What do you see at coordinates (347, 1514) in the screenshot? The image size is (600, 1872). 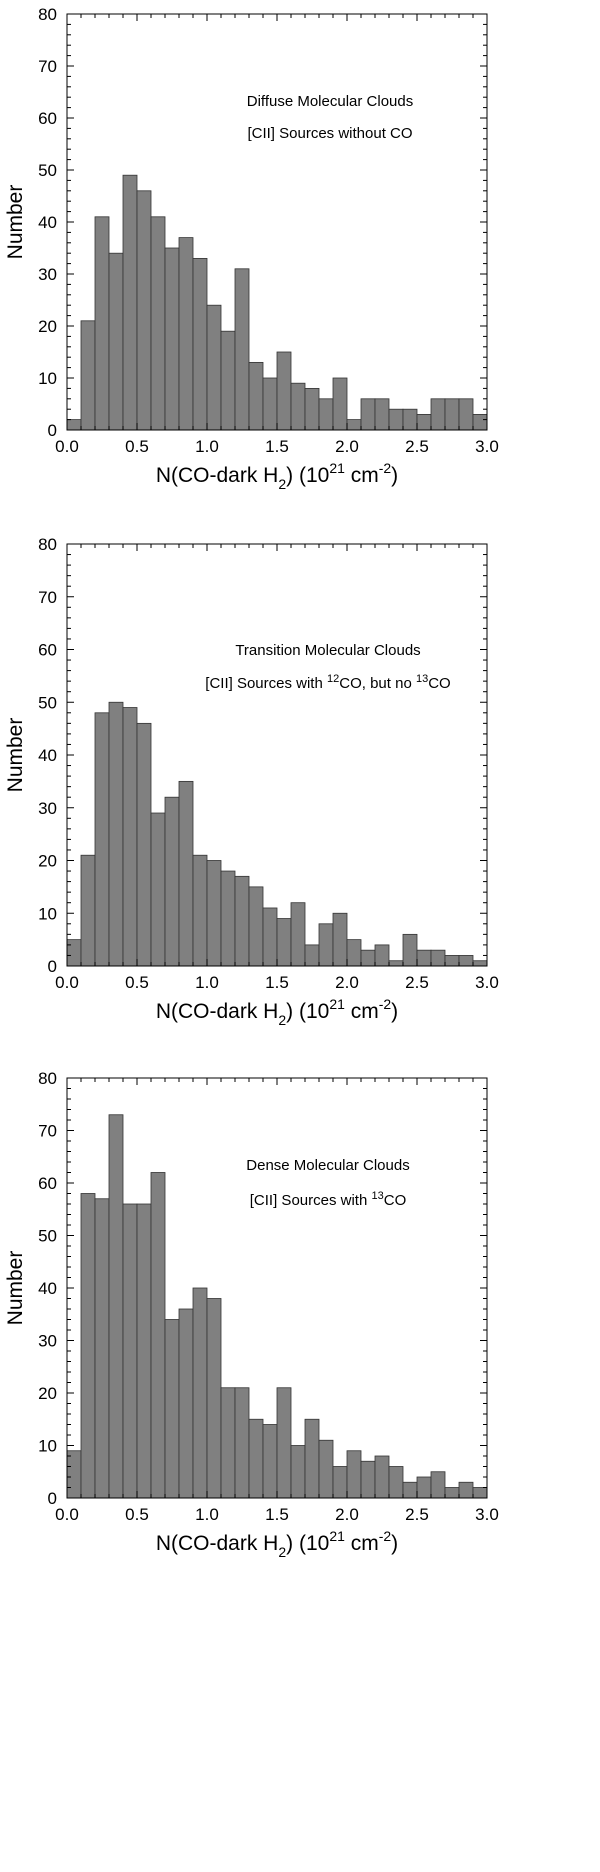 I see `x-tick-label: 2.0` at bounding box center [347, 1514].